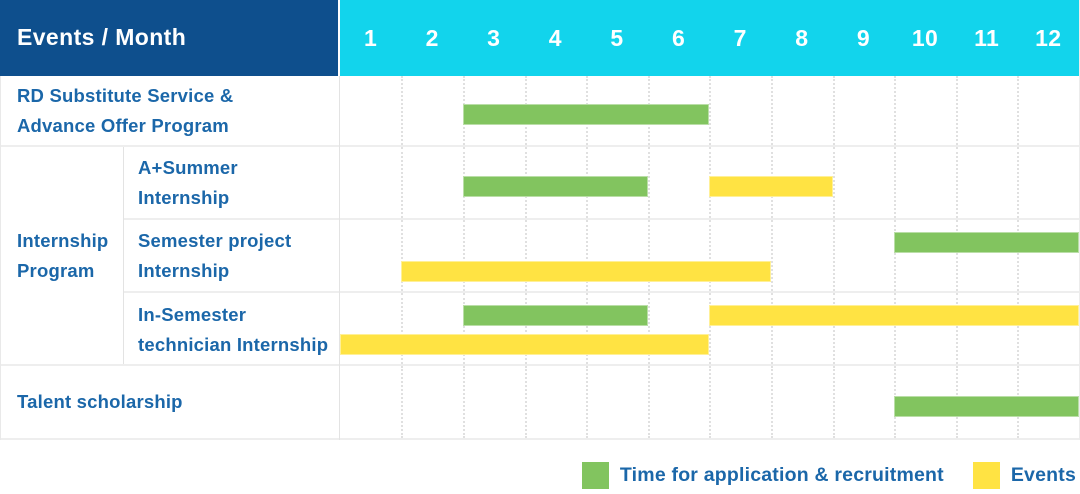 Image resolution: width=1080 pixels, height=494 pixels. I want to click on month-label: 5, so click(617, 38).